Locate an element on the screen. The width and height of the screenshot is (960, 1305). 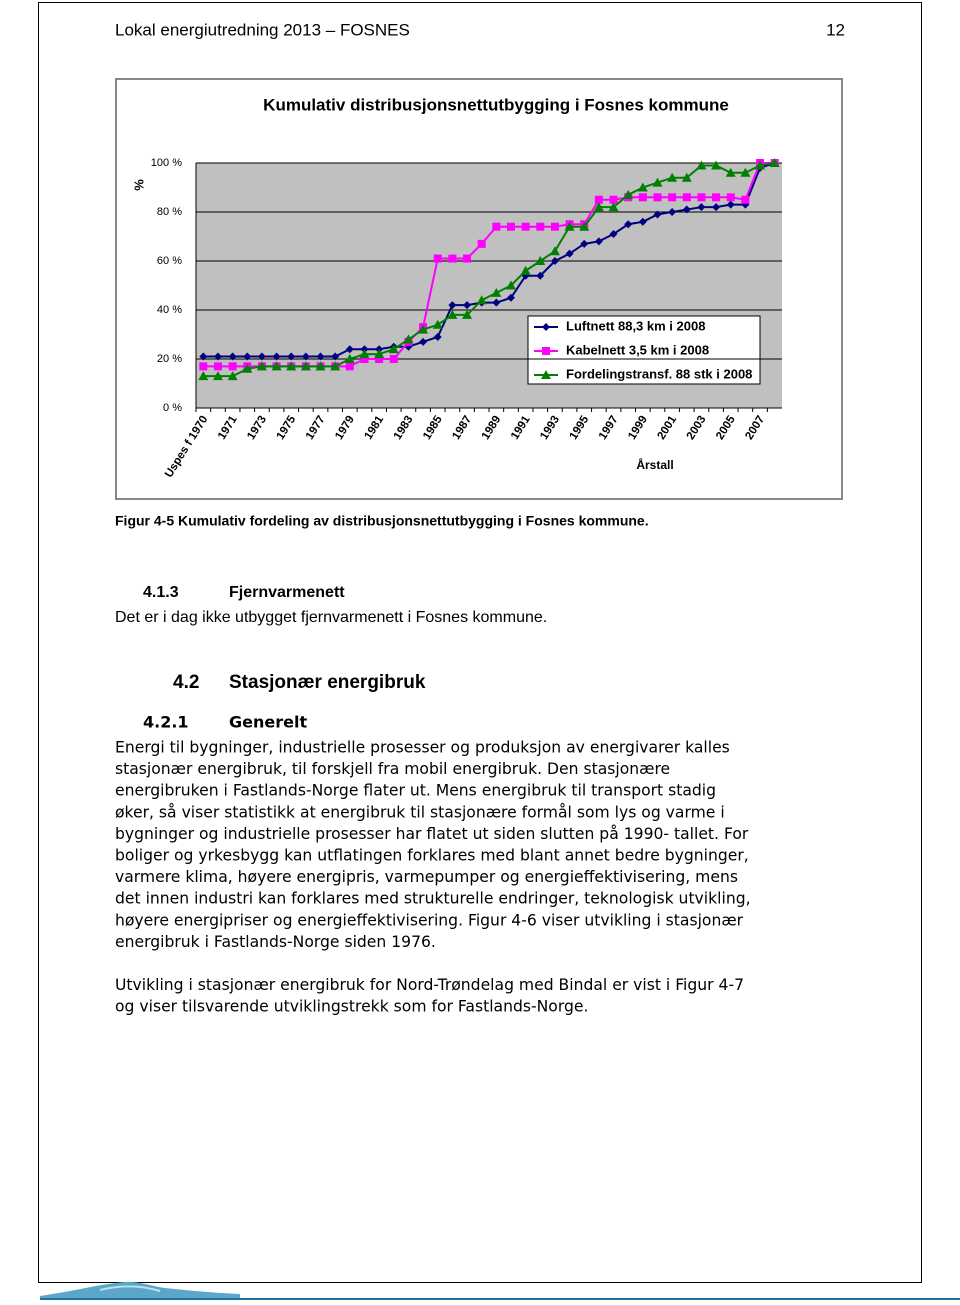
header-title: Lokal energiutredning 2013 – FOSNES is located at coordinates (262, 29).